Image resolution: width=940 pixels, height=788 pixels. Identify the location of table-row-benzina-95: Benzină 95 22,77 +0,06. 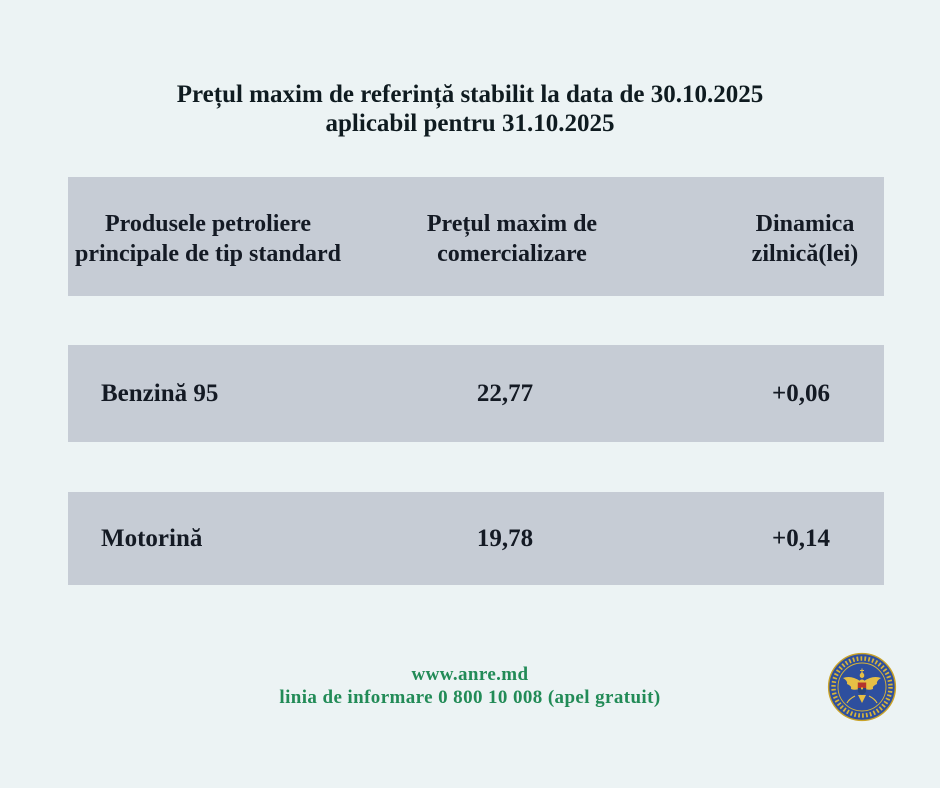
(476, 393).